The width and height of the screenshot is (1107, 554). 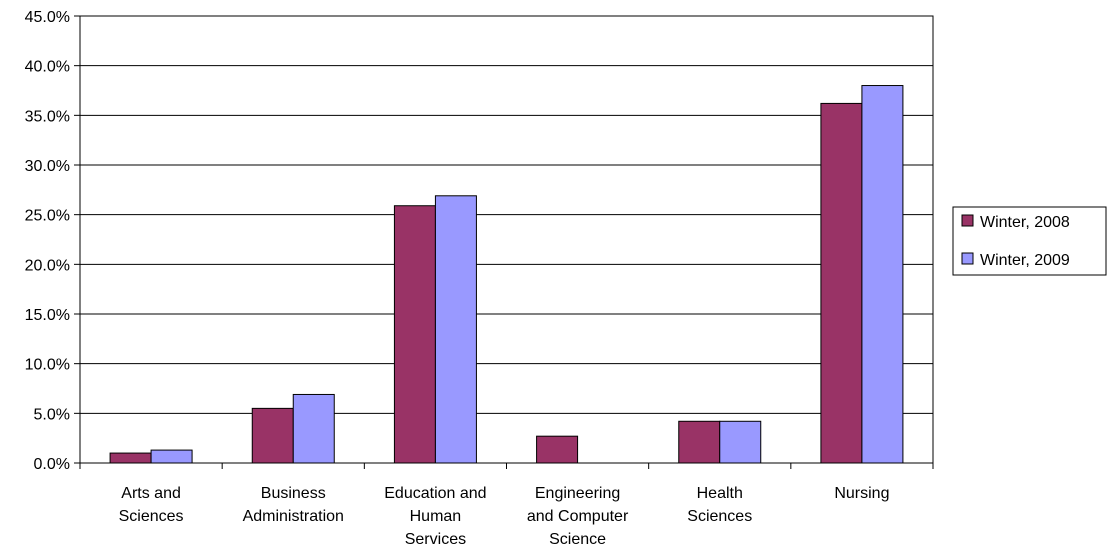 I want to click on y-tick-label: 10.0%, so click(x=47, y=365).